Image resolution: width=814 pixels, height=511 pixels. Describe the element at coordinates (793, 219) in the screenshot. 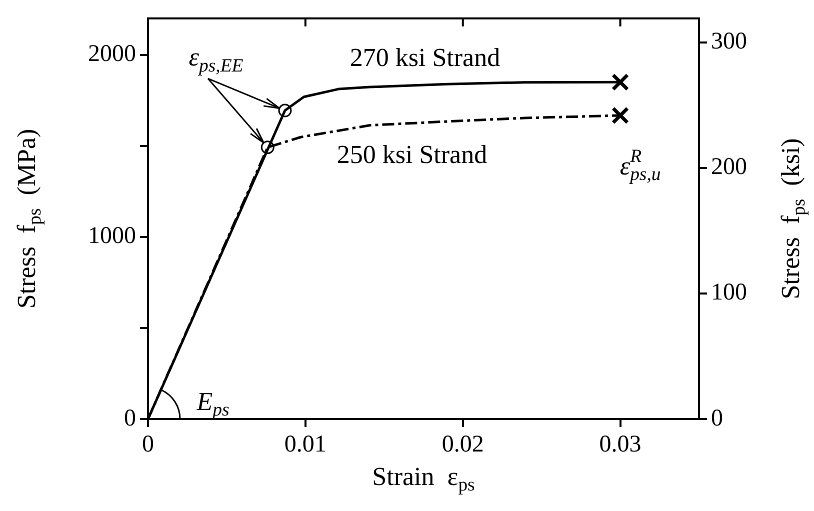

I see `y2-axis-title: Stress fps (ksi)` at that location.